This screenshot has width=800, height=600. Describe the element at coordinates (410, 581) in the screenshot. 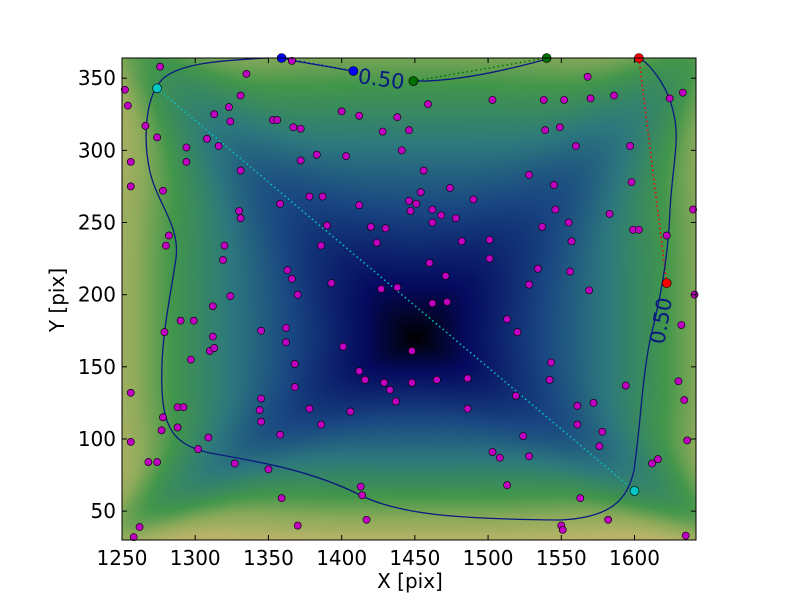

I see `x-axis-label: X [pix]` at that location.